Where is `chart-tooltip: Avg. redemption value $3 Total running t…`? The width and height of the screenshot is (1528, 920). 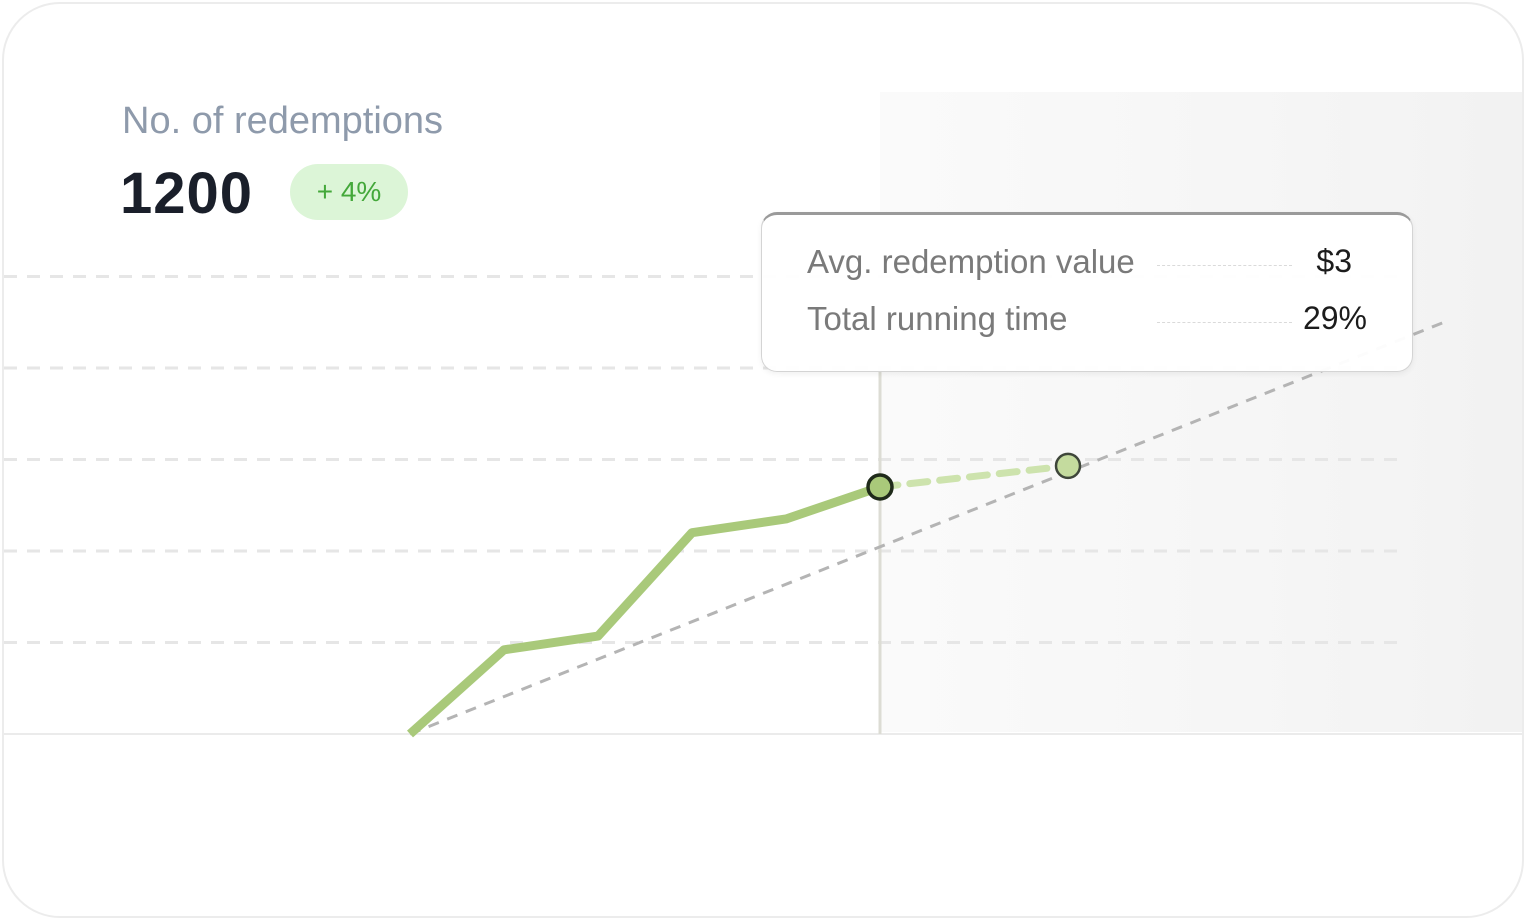 chart-tooltip: Avg. redemption value $3 Total running t… is located at coordinates (1087, 292).